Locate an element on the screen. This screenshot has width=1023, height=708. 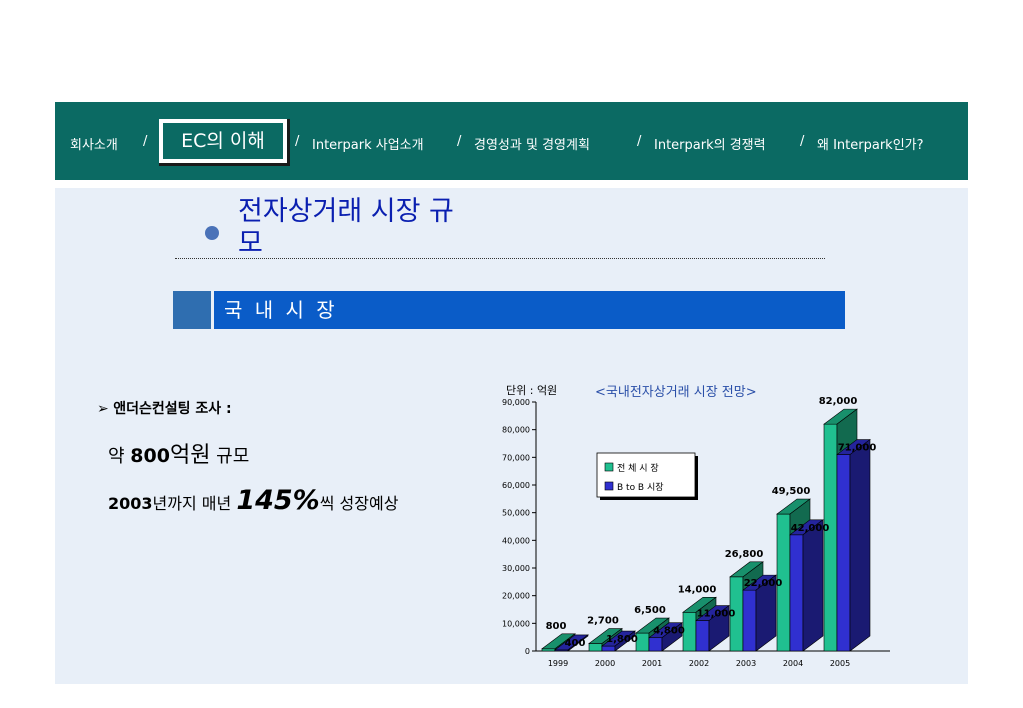
line1-value: 800 is located at coordinates (150, 456).